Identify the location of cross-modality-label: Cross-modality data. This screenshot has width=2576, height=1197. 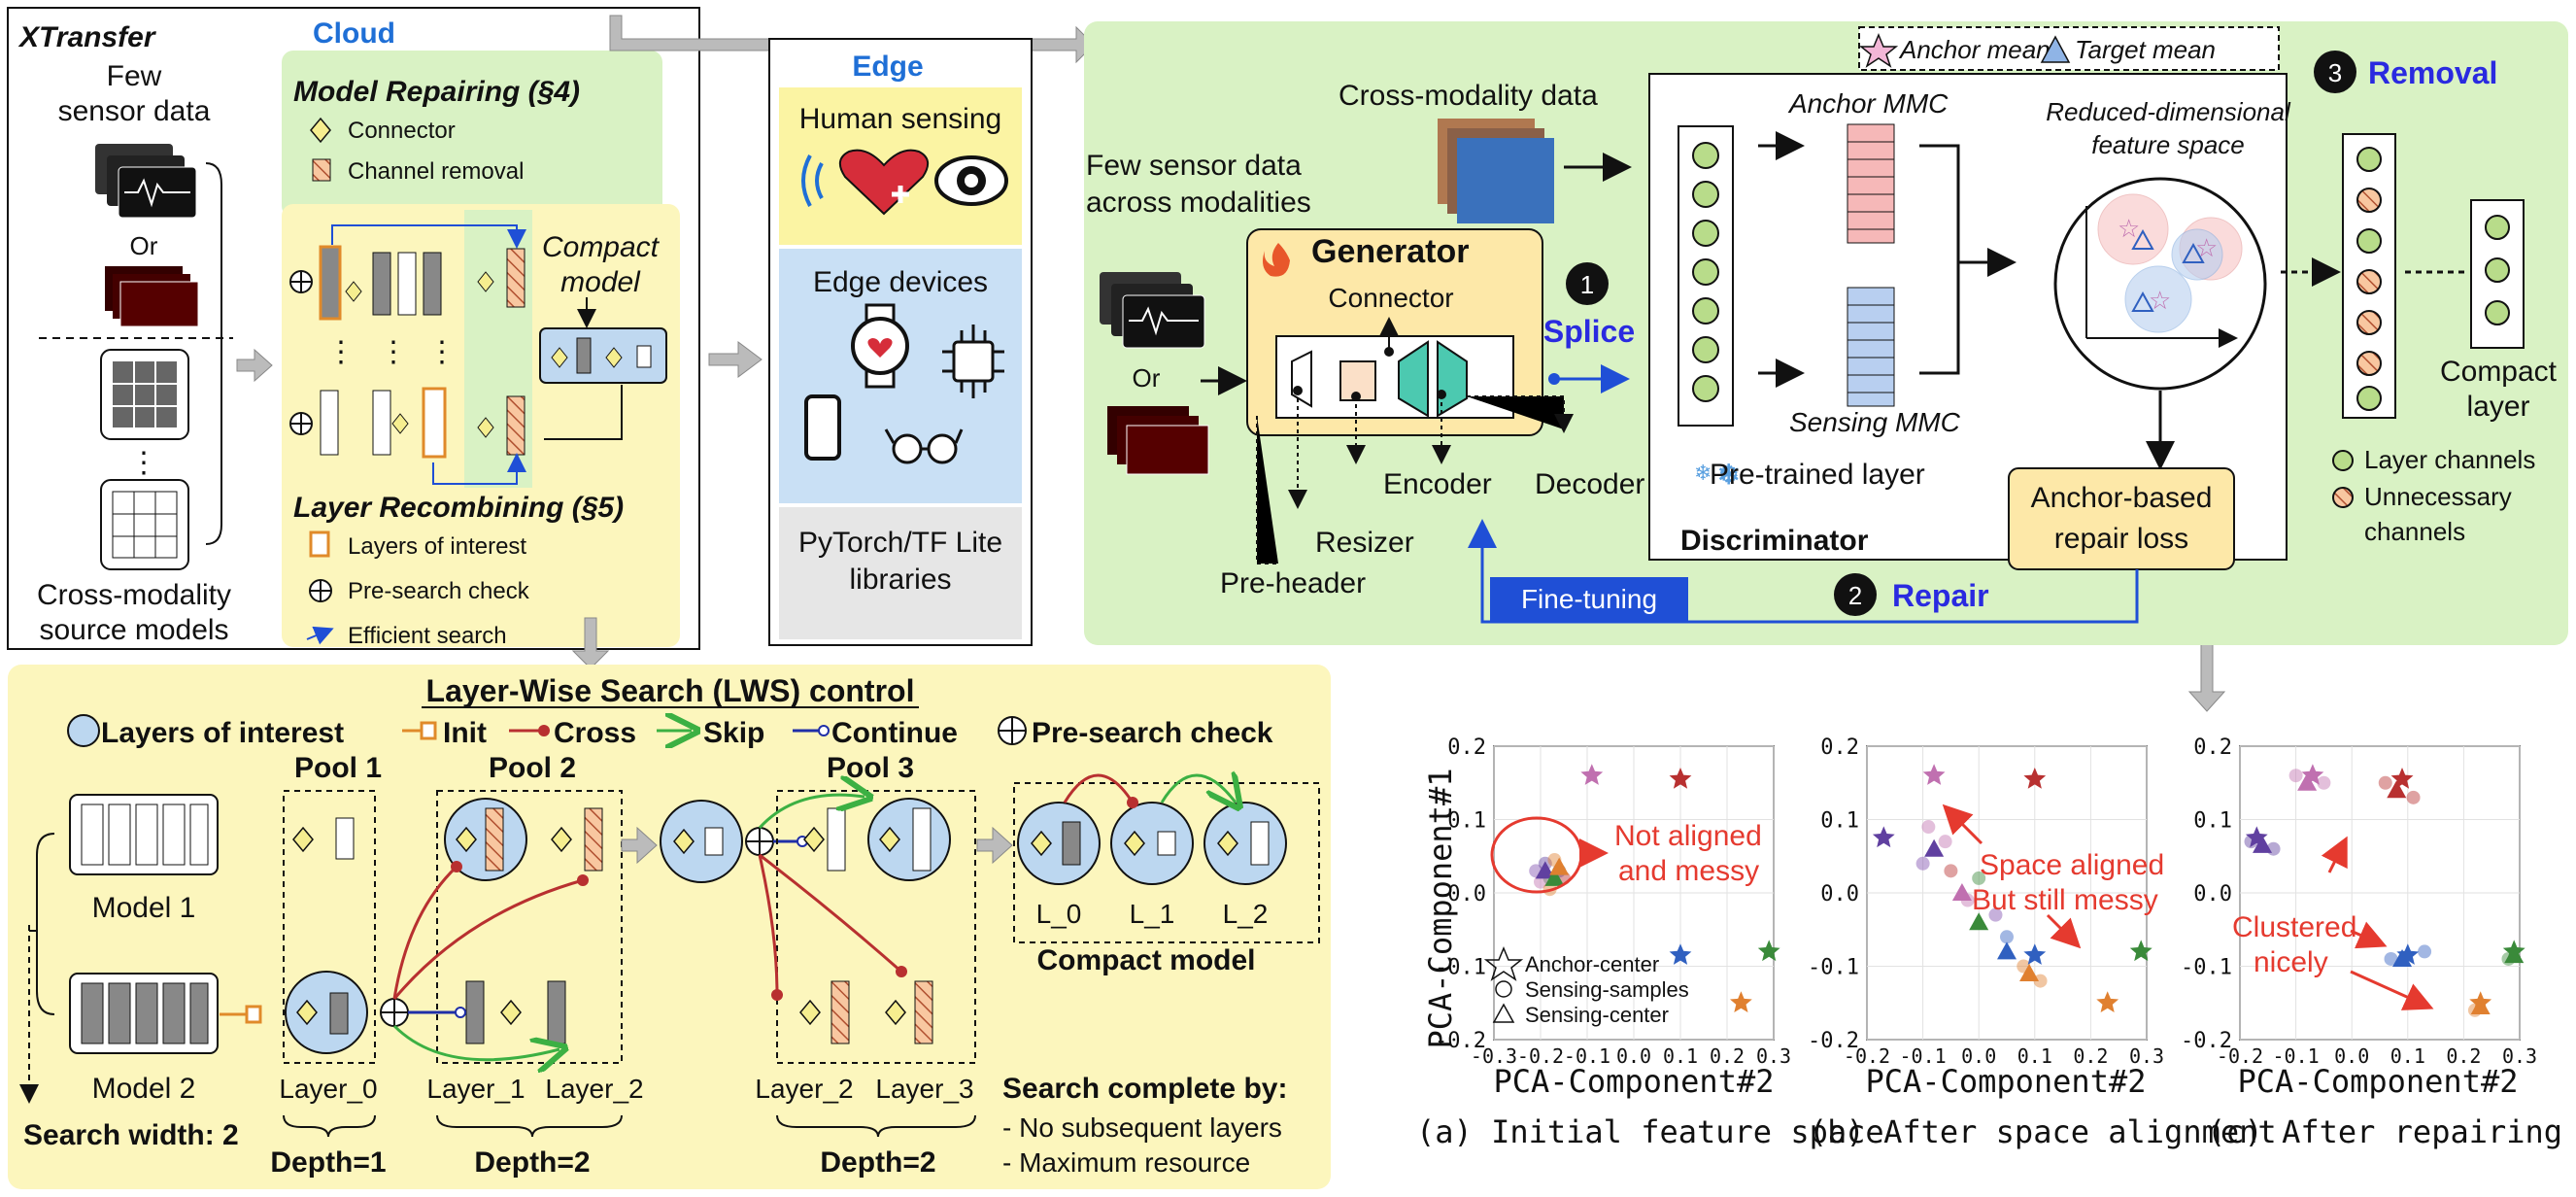
(1468, 96).